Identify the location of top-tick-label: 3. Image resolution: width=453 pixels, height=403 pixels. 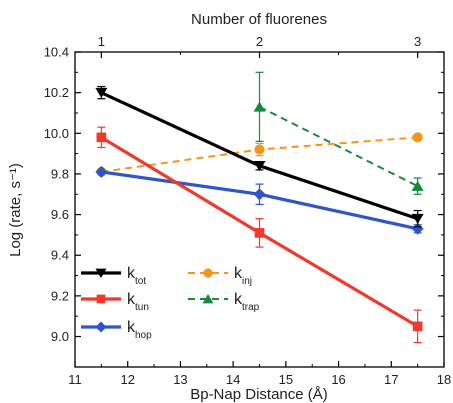
(417, 41).